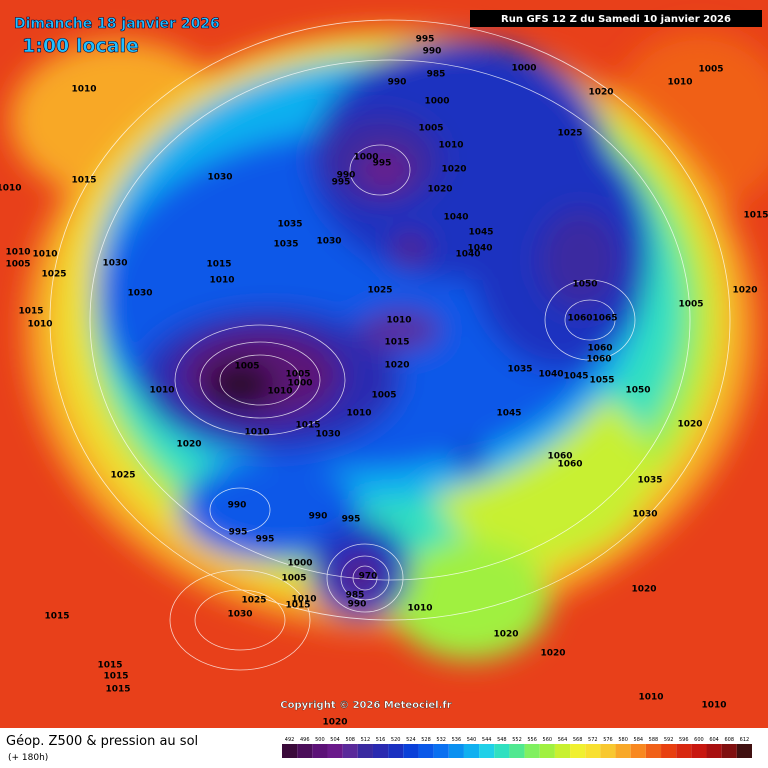  Describe the element at coordinates (457, 740) in the screenshot. I see `scale-label: 536` at that location.